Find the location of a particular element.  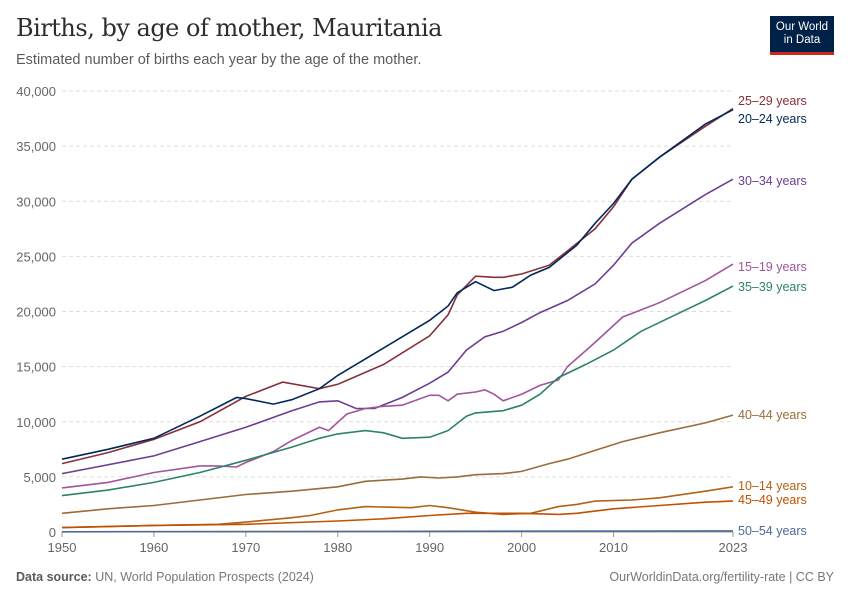

x-tick-label: 2000 is located at coordinates (521, 547).